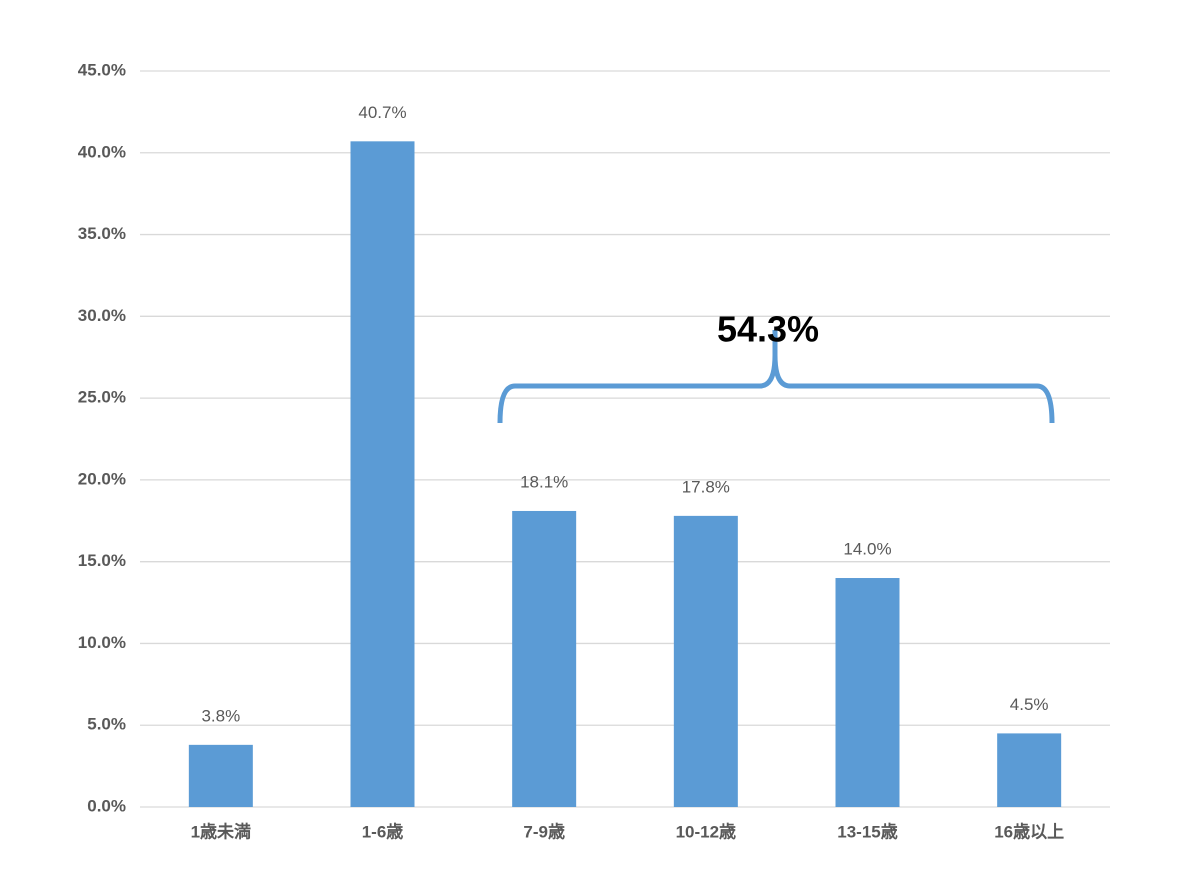 Image resolution: width=1186 pixels, height=888 pixels. Describe the element at coordinates (106, 805) in the screenshot. I see `y-tick-label: 0.0%` at that location.